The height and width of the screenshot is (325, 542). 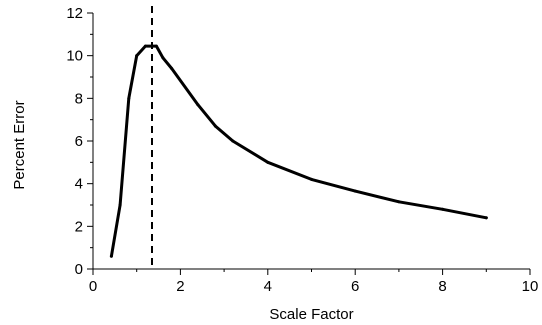 What do you see at coordinates (74, 13) in the screenshot?
I see `y-tick-label: 12` at bounding box center [74, 13].